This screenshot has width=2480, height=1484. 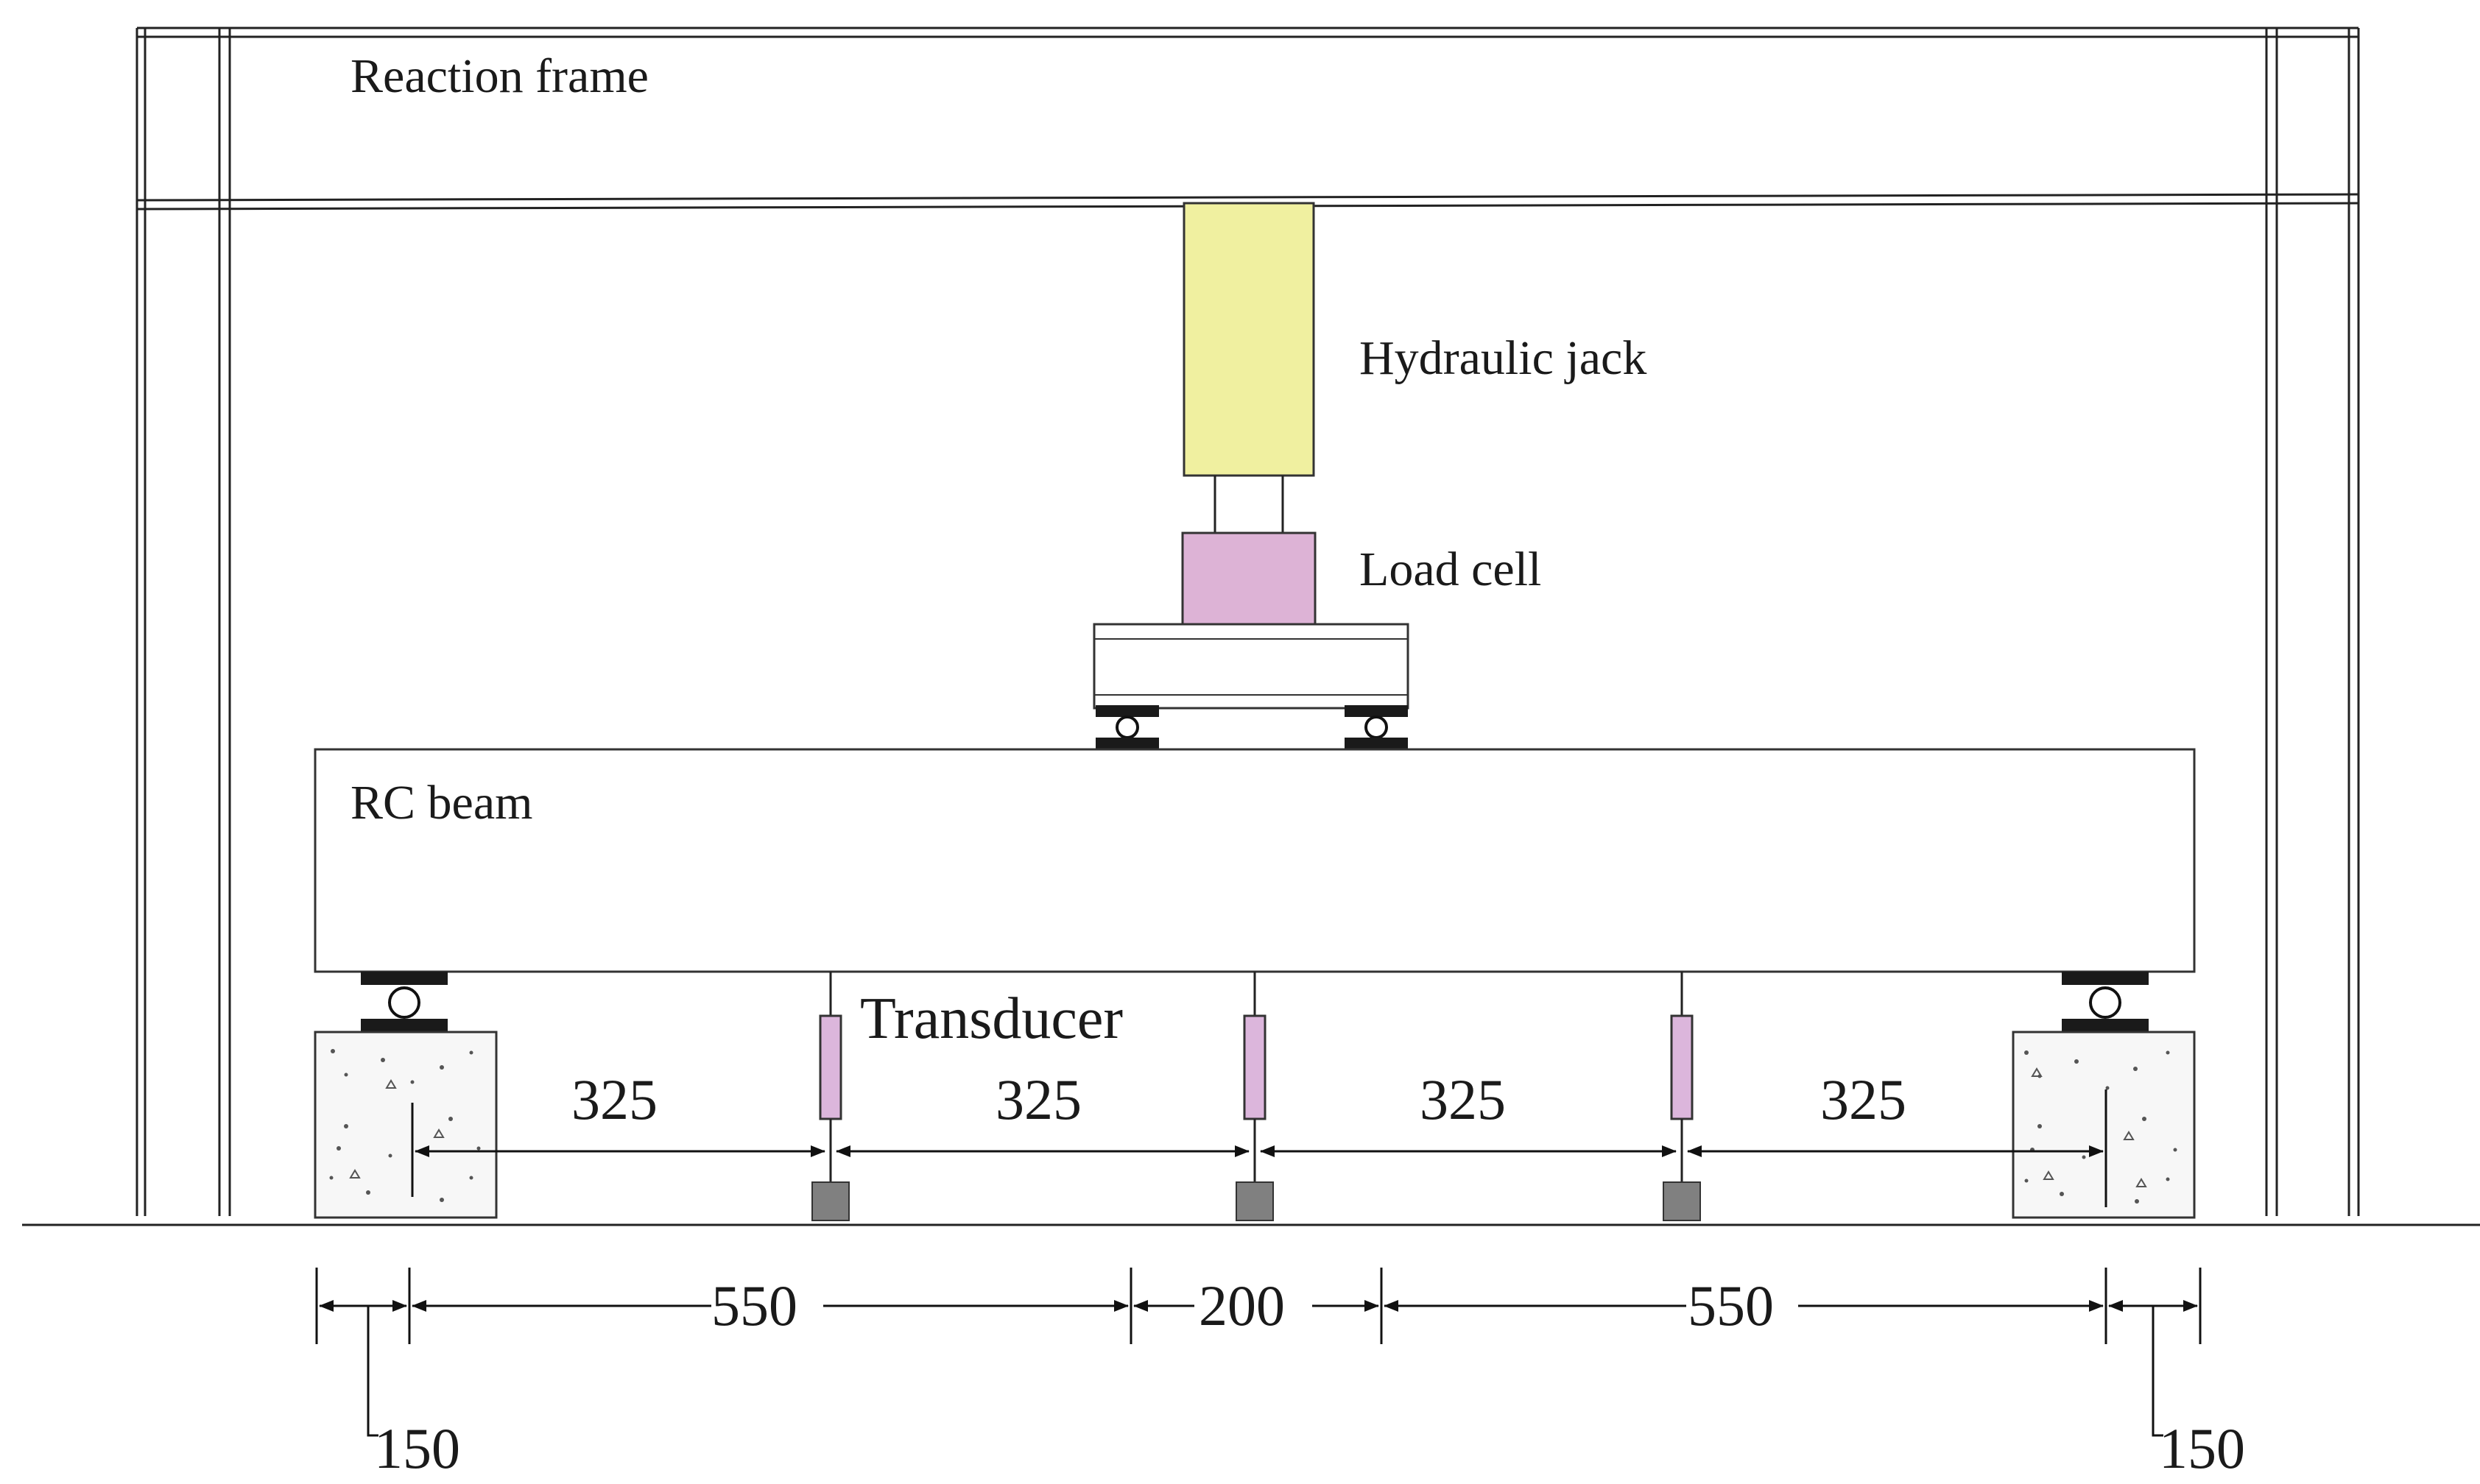 I want to click on hydraulic-jack, so click(x=1249, y=367).